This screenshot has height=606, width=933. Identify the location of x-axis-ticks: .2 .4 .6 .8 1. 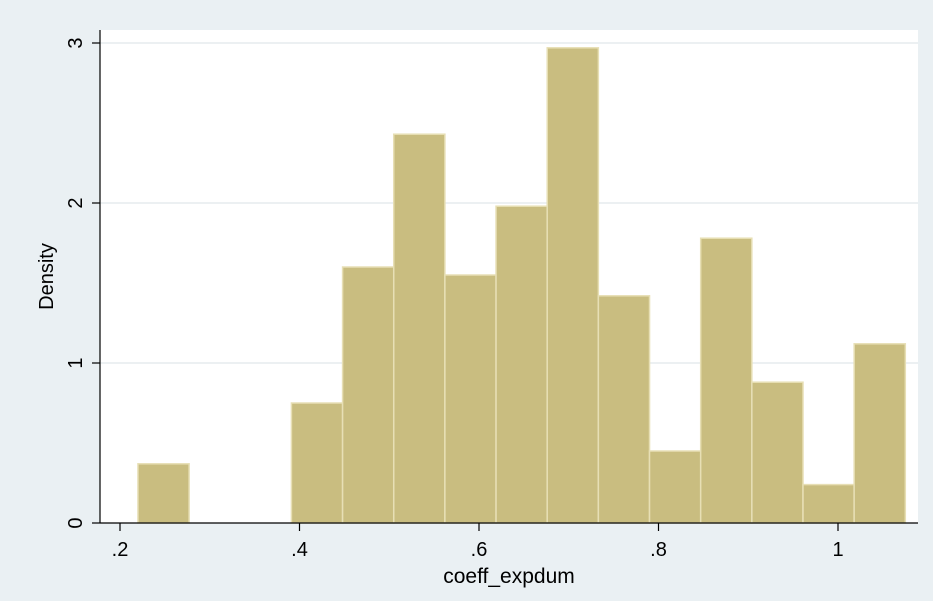
(478, 542).